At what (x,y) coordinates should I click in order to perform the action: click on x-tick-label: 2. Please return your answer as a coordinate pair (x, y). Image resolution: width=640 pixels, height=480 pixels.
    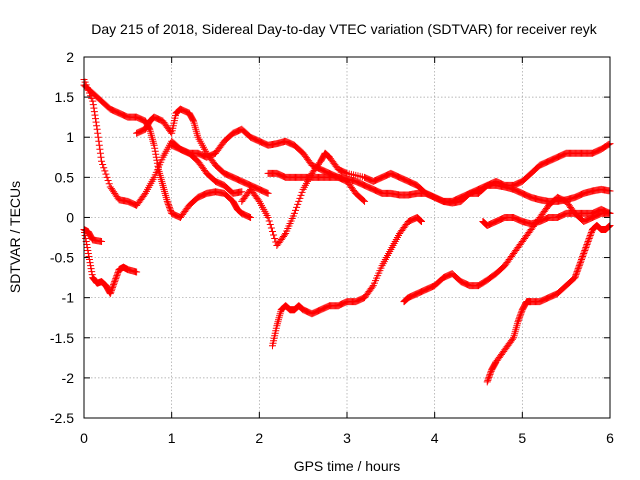
    Looking at the image, I should click on (259, 438).